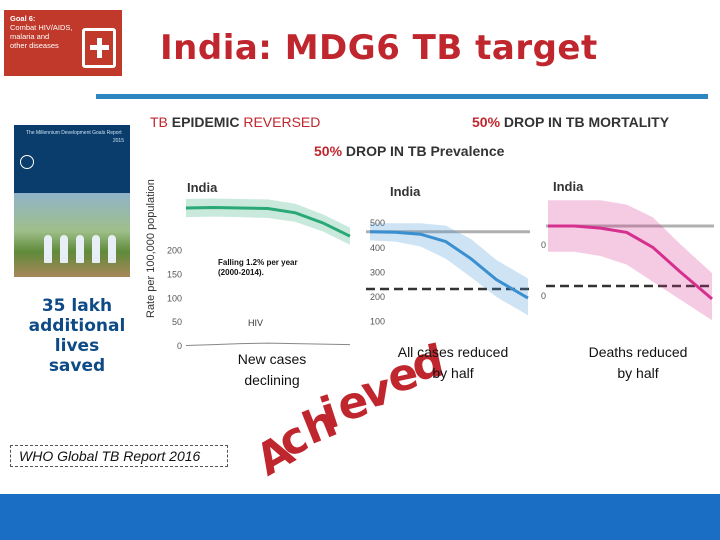 This screenshot has width=720, height=540. Describe the element at coordinates (174, 274) in the screenshot. I see `y-tick-label: 150` at that location.